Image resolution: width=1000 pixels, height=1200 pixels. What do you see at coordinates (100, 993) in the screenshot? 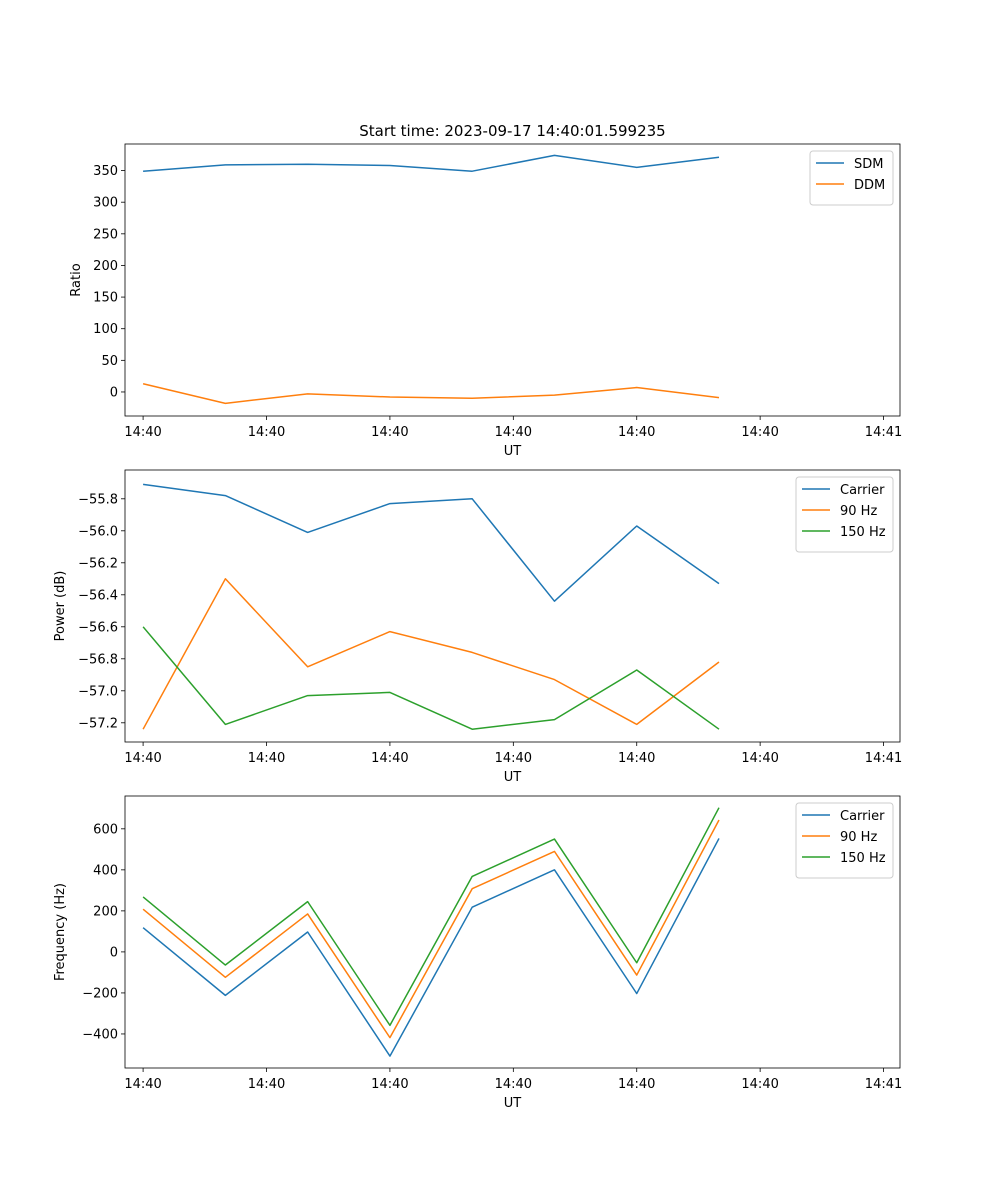
I see `y-tick-label: −200` at bounding box center [100, 993].